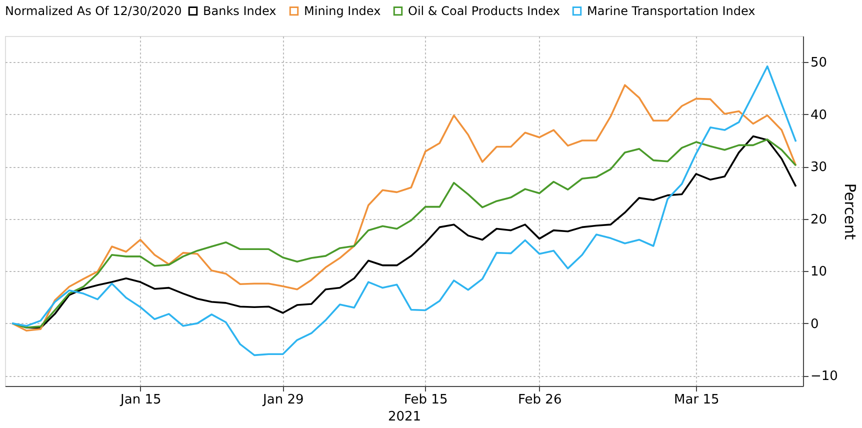  I want to click on y-tick-label: 10, so click(819, 272).